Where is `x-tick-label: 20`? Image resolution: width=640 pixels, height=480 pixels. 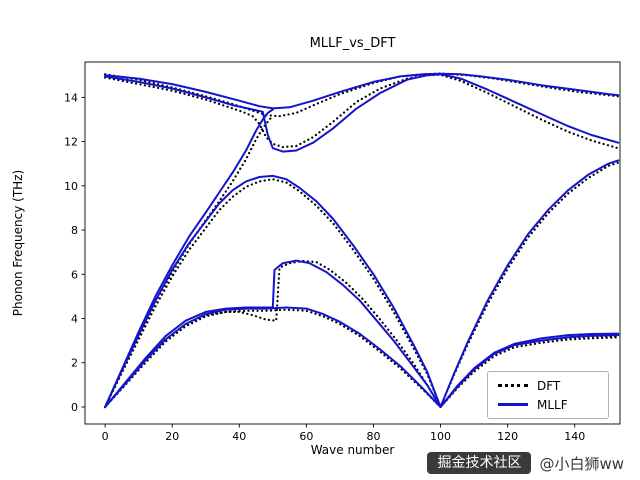
x-tick-label: 20 is located at coordinates (172, 436).